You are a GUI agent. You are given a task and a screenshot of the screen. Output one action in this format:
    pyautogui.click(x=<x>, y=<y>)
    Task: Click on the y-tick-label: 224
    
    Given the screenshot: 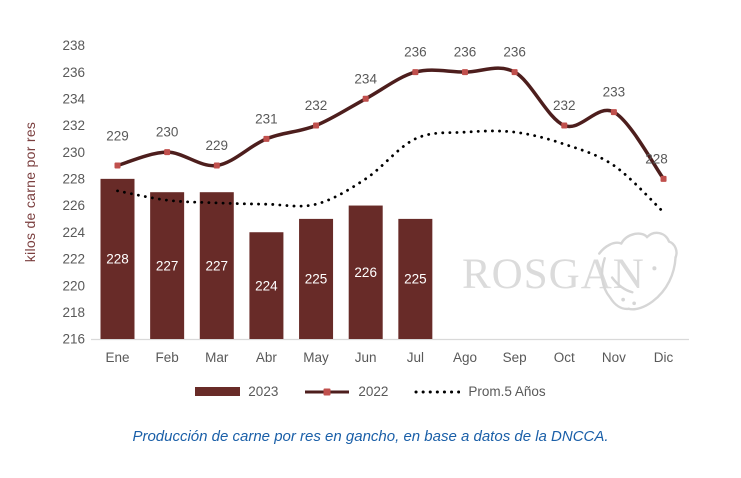 What is the action you would take?
    pyautogui.click(x=73, y=232)
    